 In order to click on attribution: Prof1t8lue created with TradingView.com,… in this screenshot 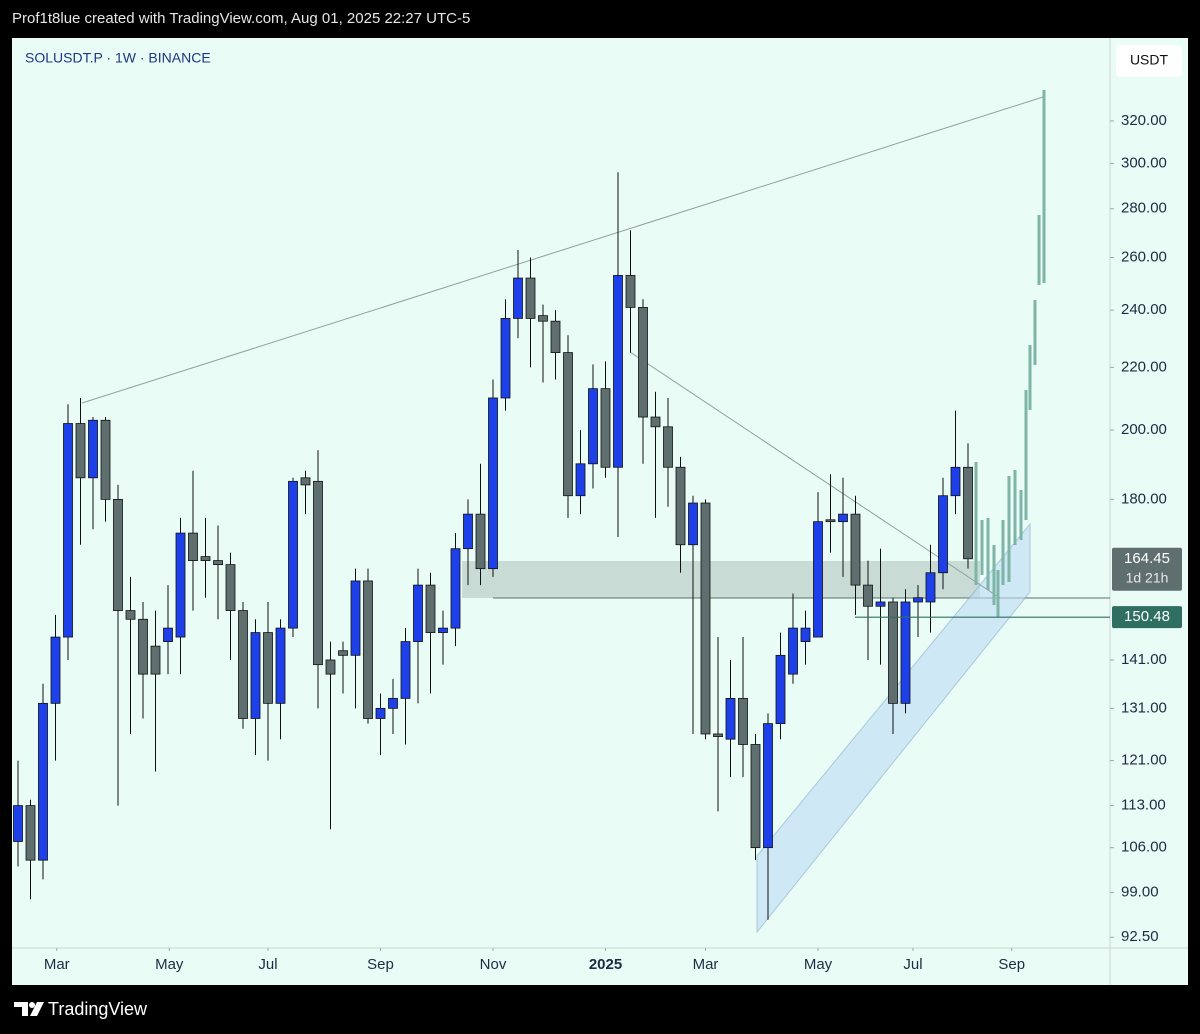, I will do `click(241, 18)`.